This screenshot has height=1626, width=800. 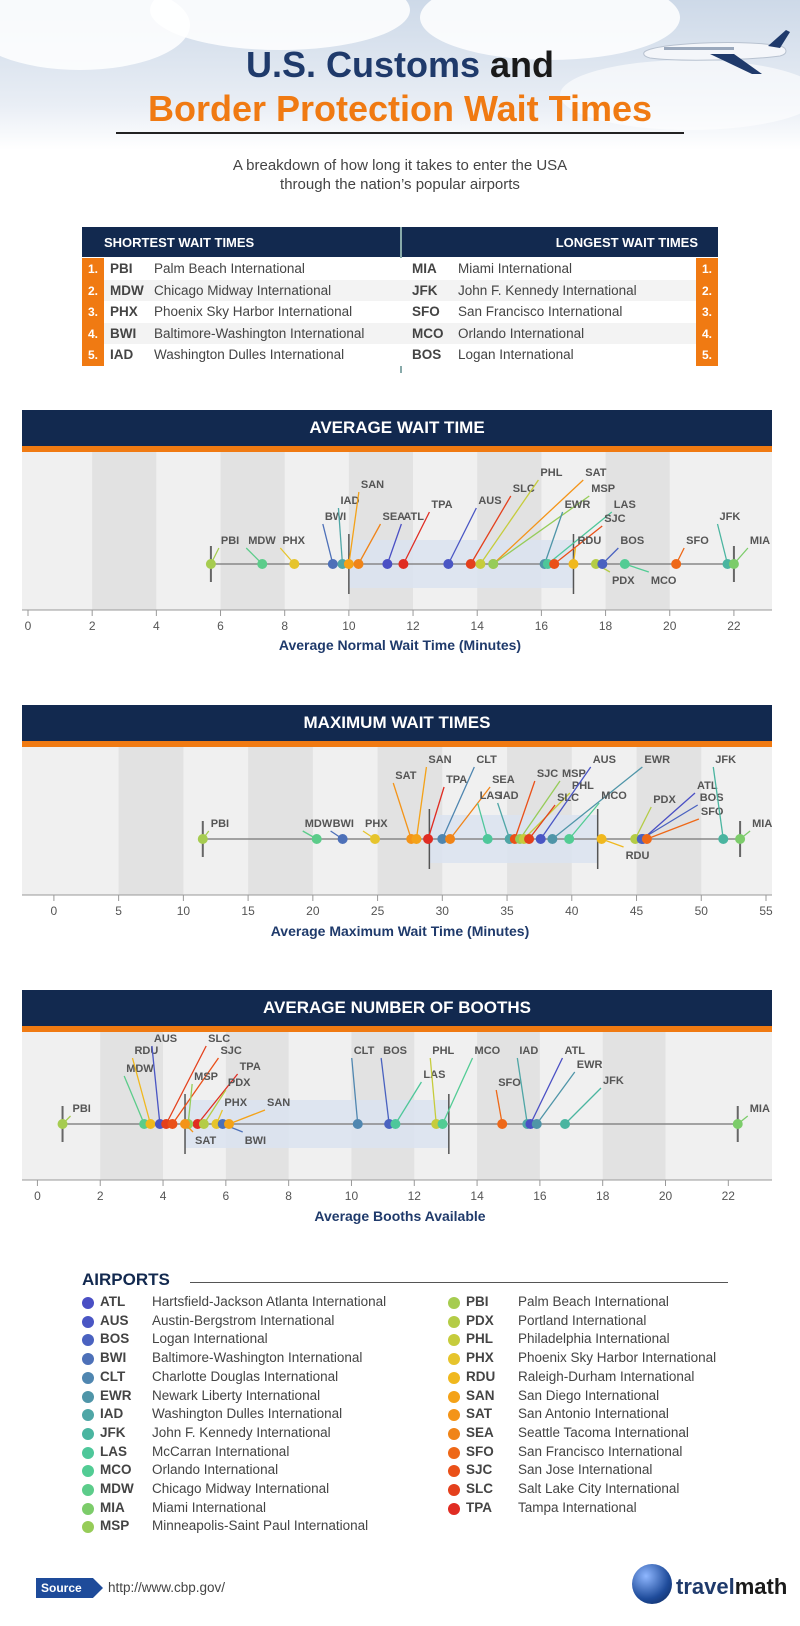 What do you see at coordinates (335, 517) in the screenshot?
I see `point-label-bwi: BWI` at bounding box center [335, 517].